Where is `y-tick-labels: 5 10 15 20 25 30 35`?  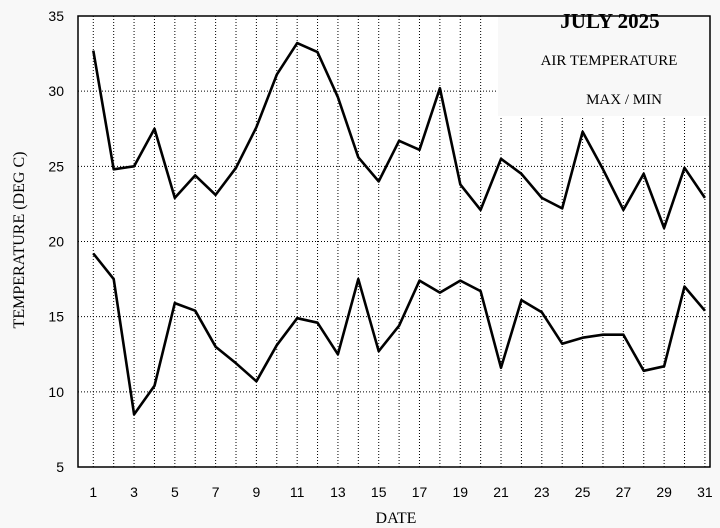 y-tick-labels: 5 10 15 20 25 30 35 is located at coordinates (56, 241).